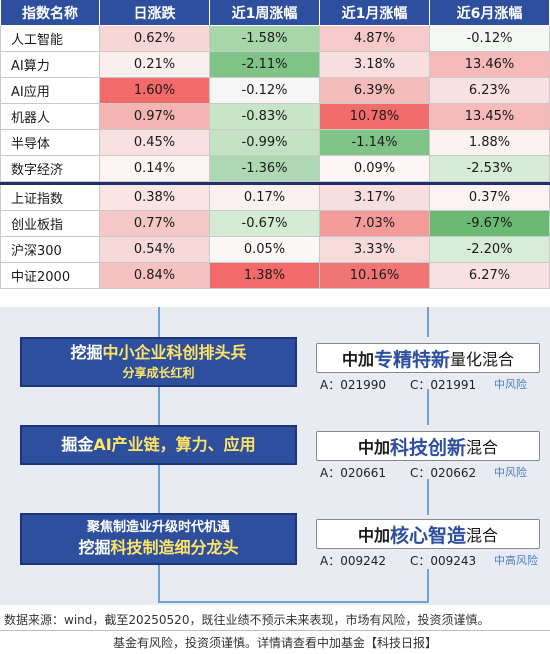 This screenshot has height=654, width=550. I want to click on month-change-cell: 4.87%, so click(375, 39).